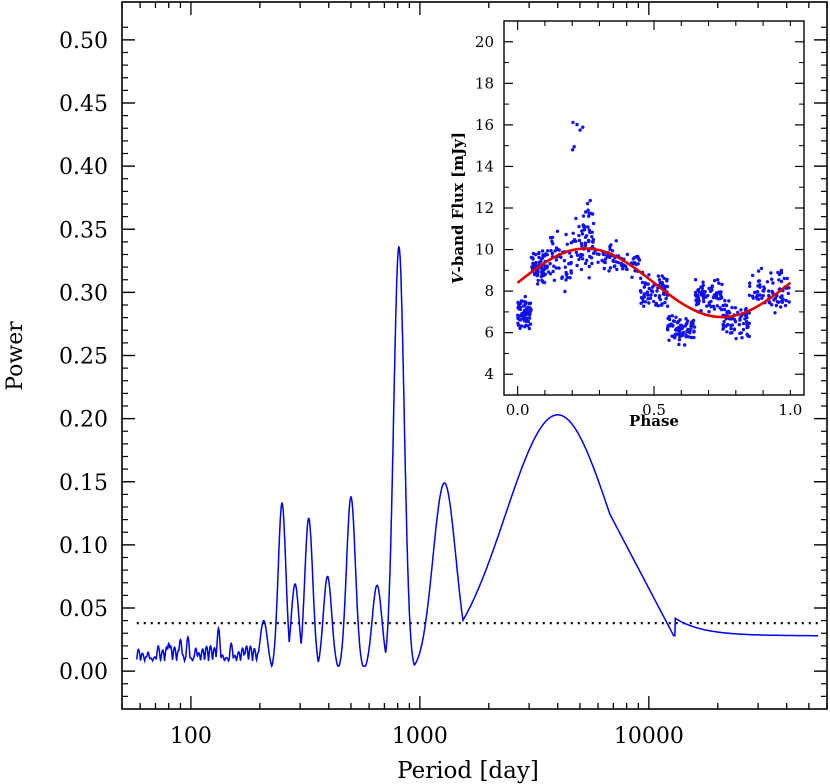 Image resolution: width=830 pixels, height=784 pixels. Describe the element at coordinates (15, 356) in the screenshot. I see `y-axis-label: Power` at that location.